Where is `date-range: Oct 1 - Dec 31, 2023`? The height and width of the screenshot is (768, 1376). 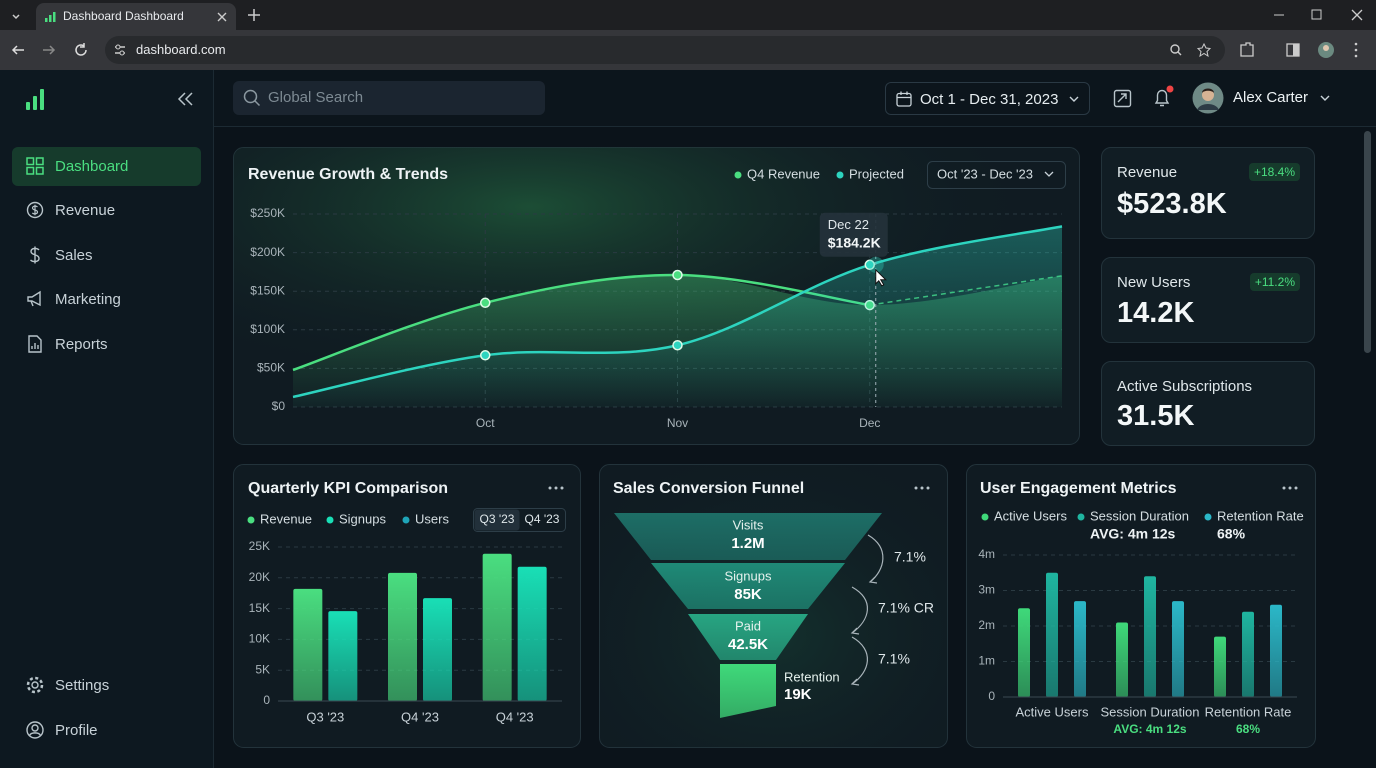 date-range: Oct 1 - Dec 31, 2023 is located at coordinates (989, 99).